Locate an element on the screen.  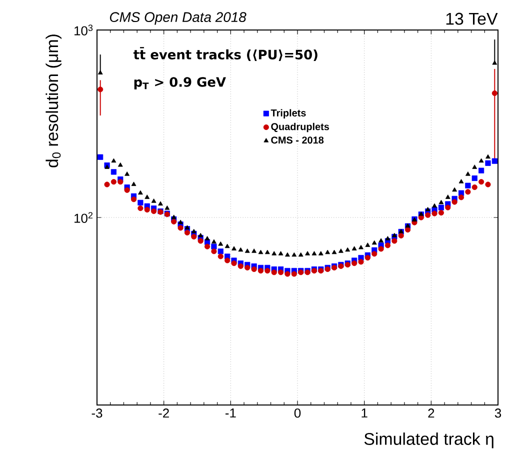
legend-label: Quadruplets is located at coordinates (300, 127).